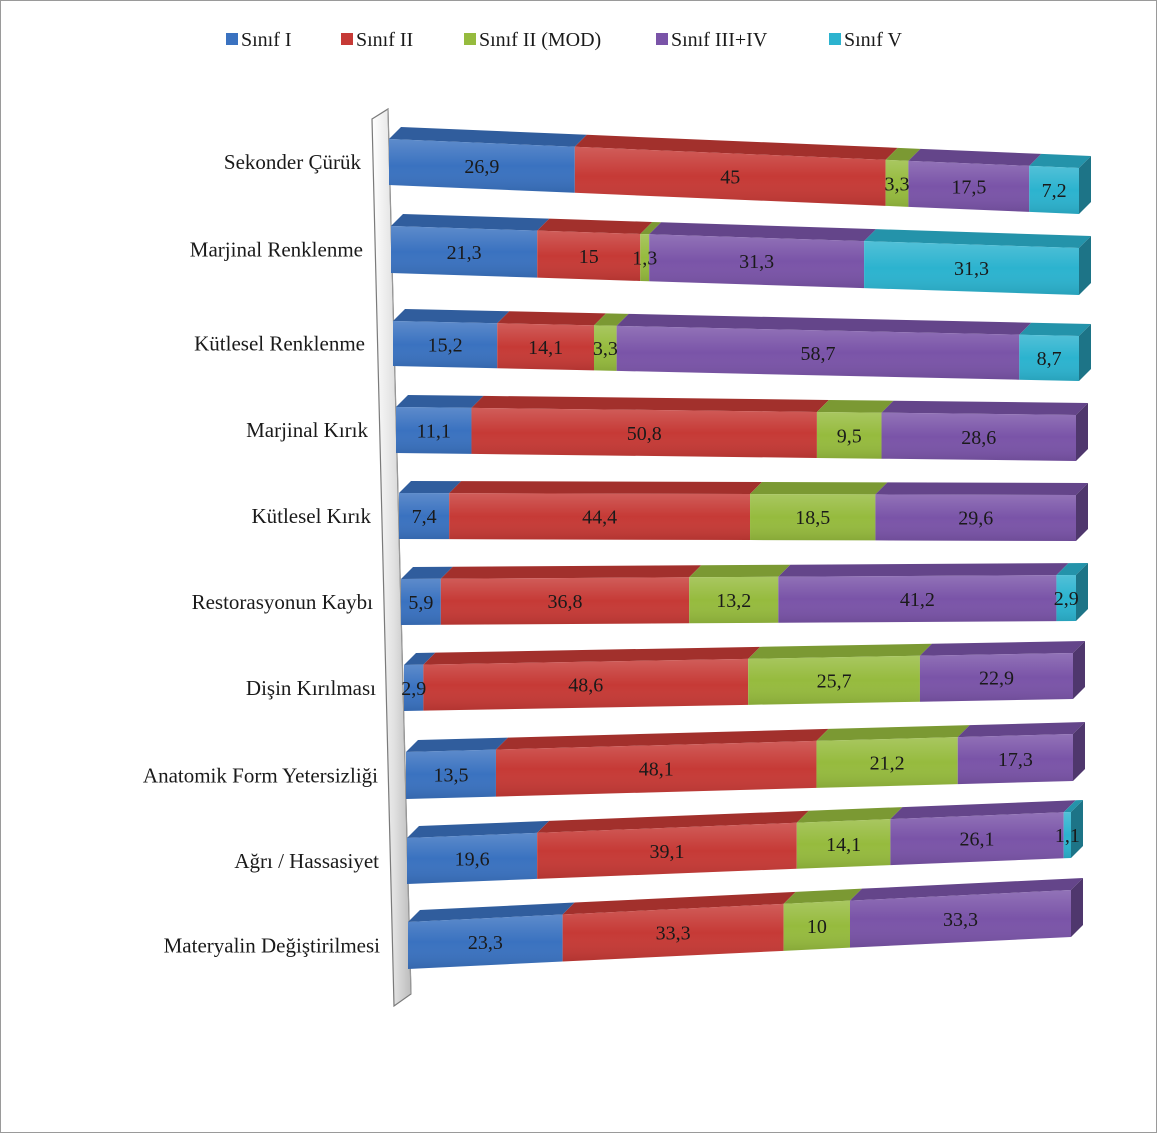 This screenshot has width=1157, height=1134. I want to click on data-label-sinif-iii-iv: 58,7, so click(817, 354).